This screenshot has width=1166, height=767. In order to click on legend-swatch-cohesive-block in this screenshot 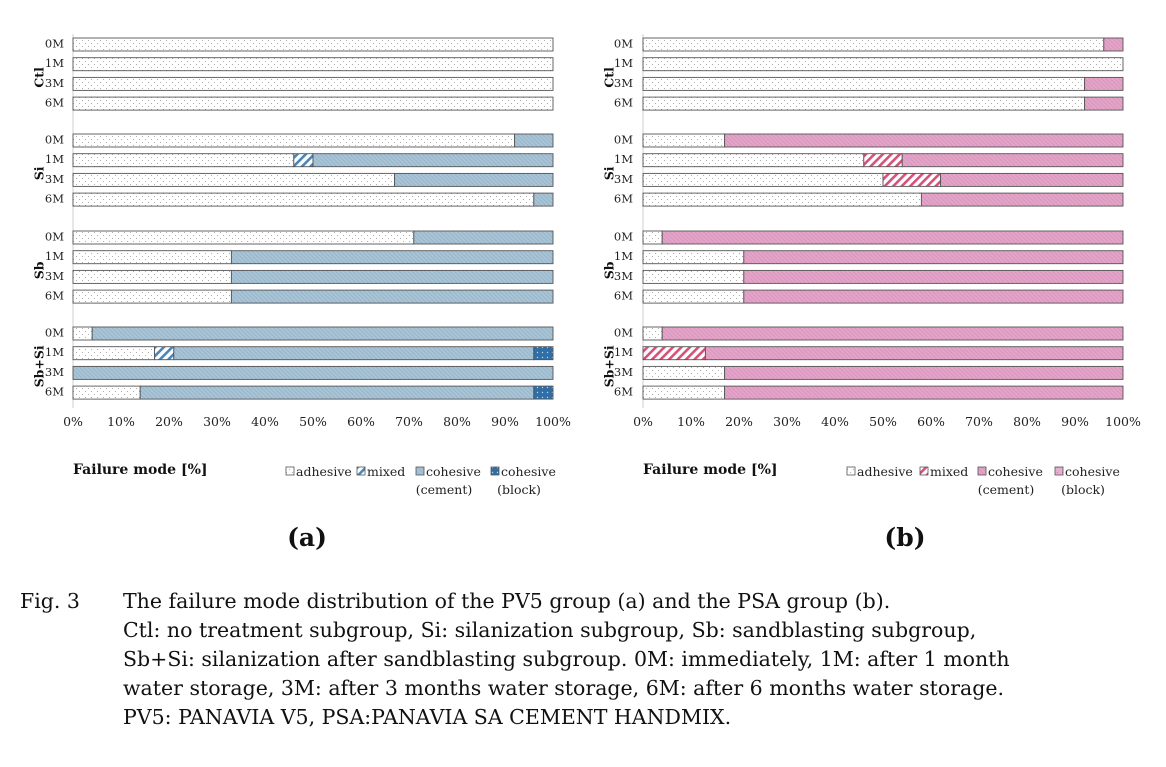, I will do `click(495, 471)`.